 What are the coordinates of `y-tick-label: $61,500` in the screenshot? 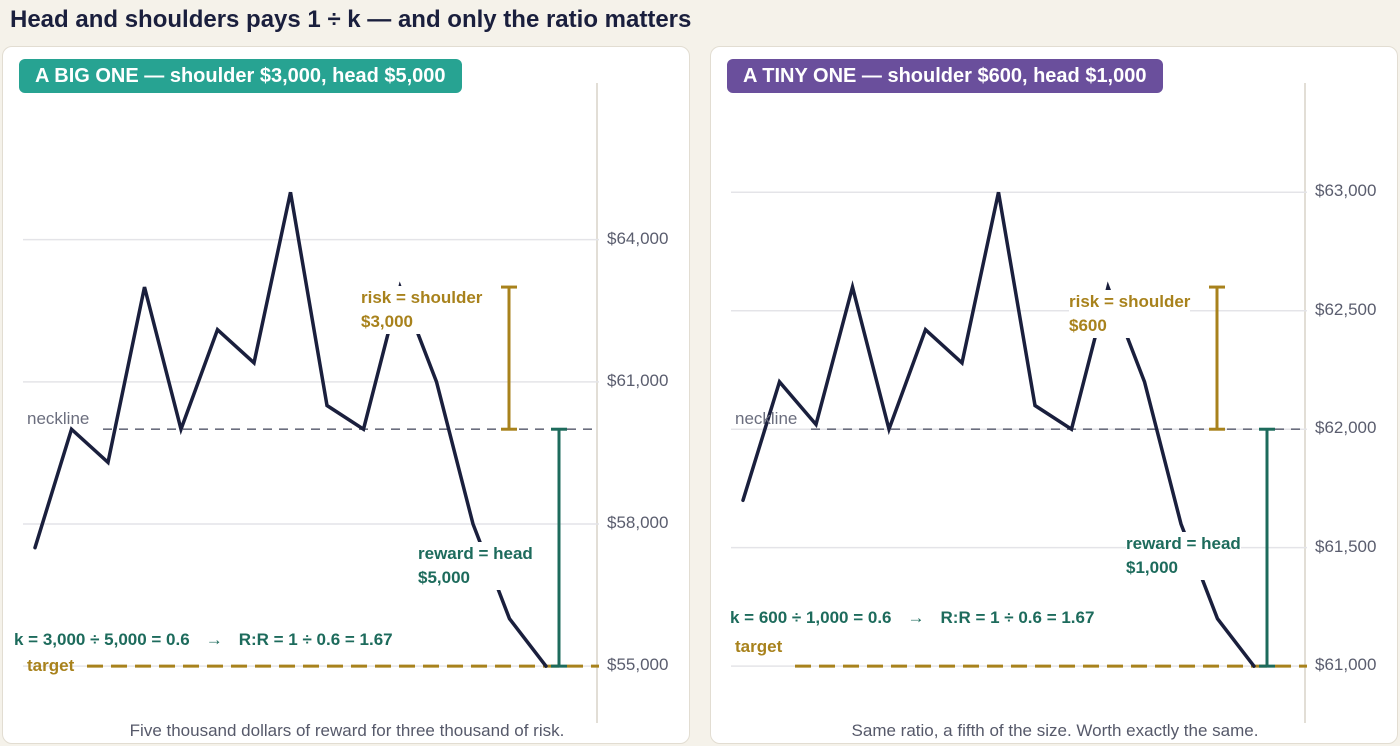 It's located at (1346, 546).